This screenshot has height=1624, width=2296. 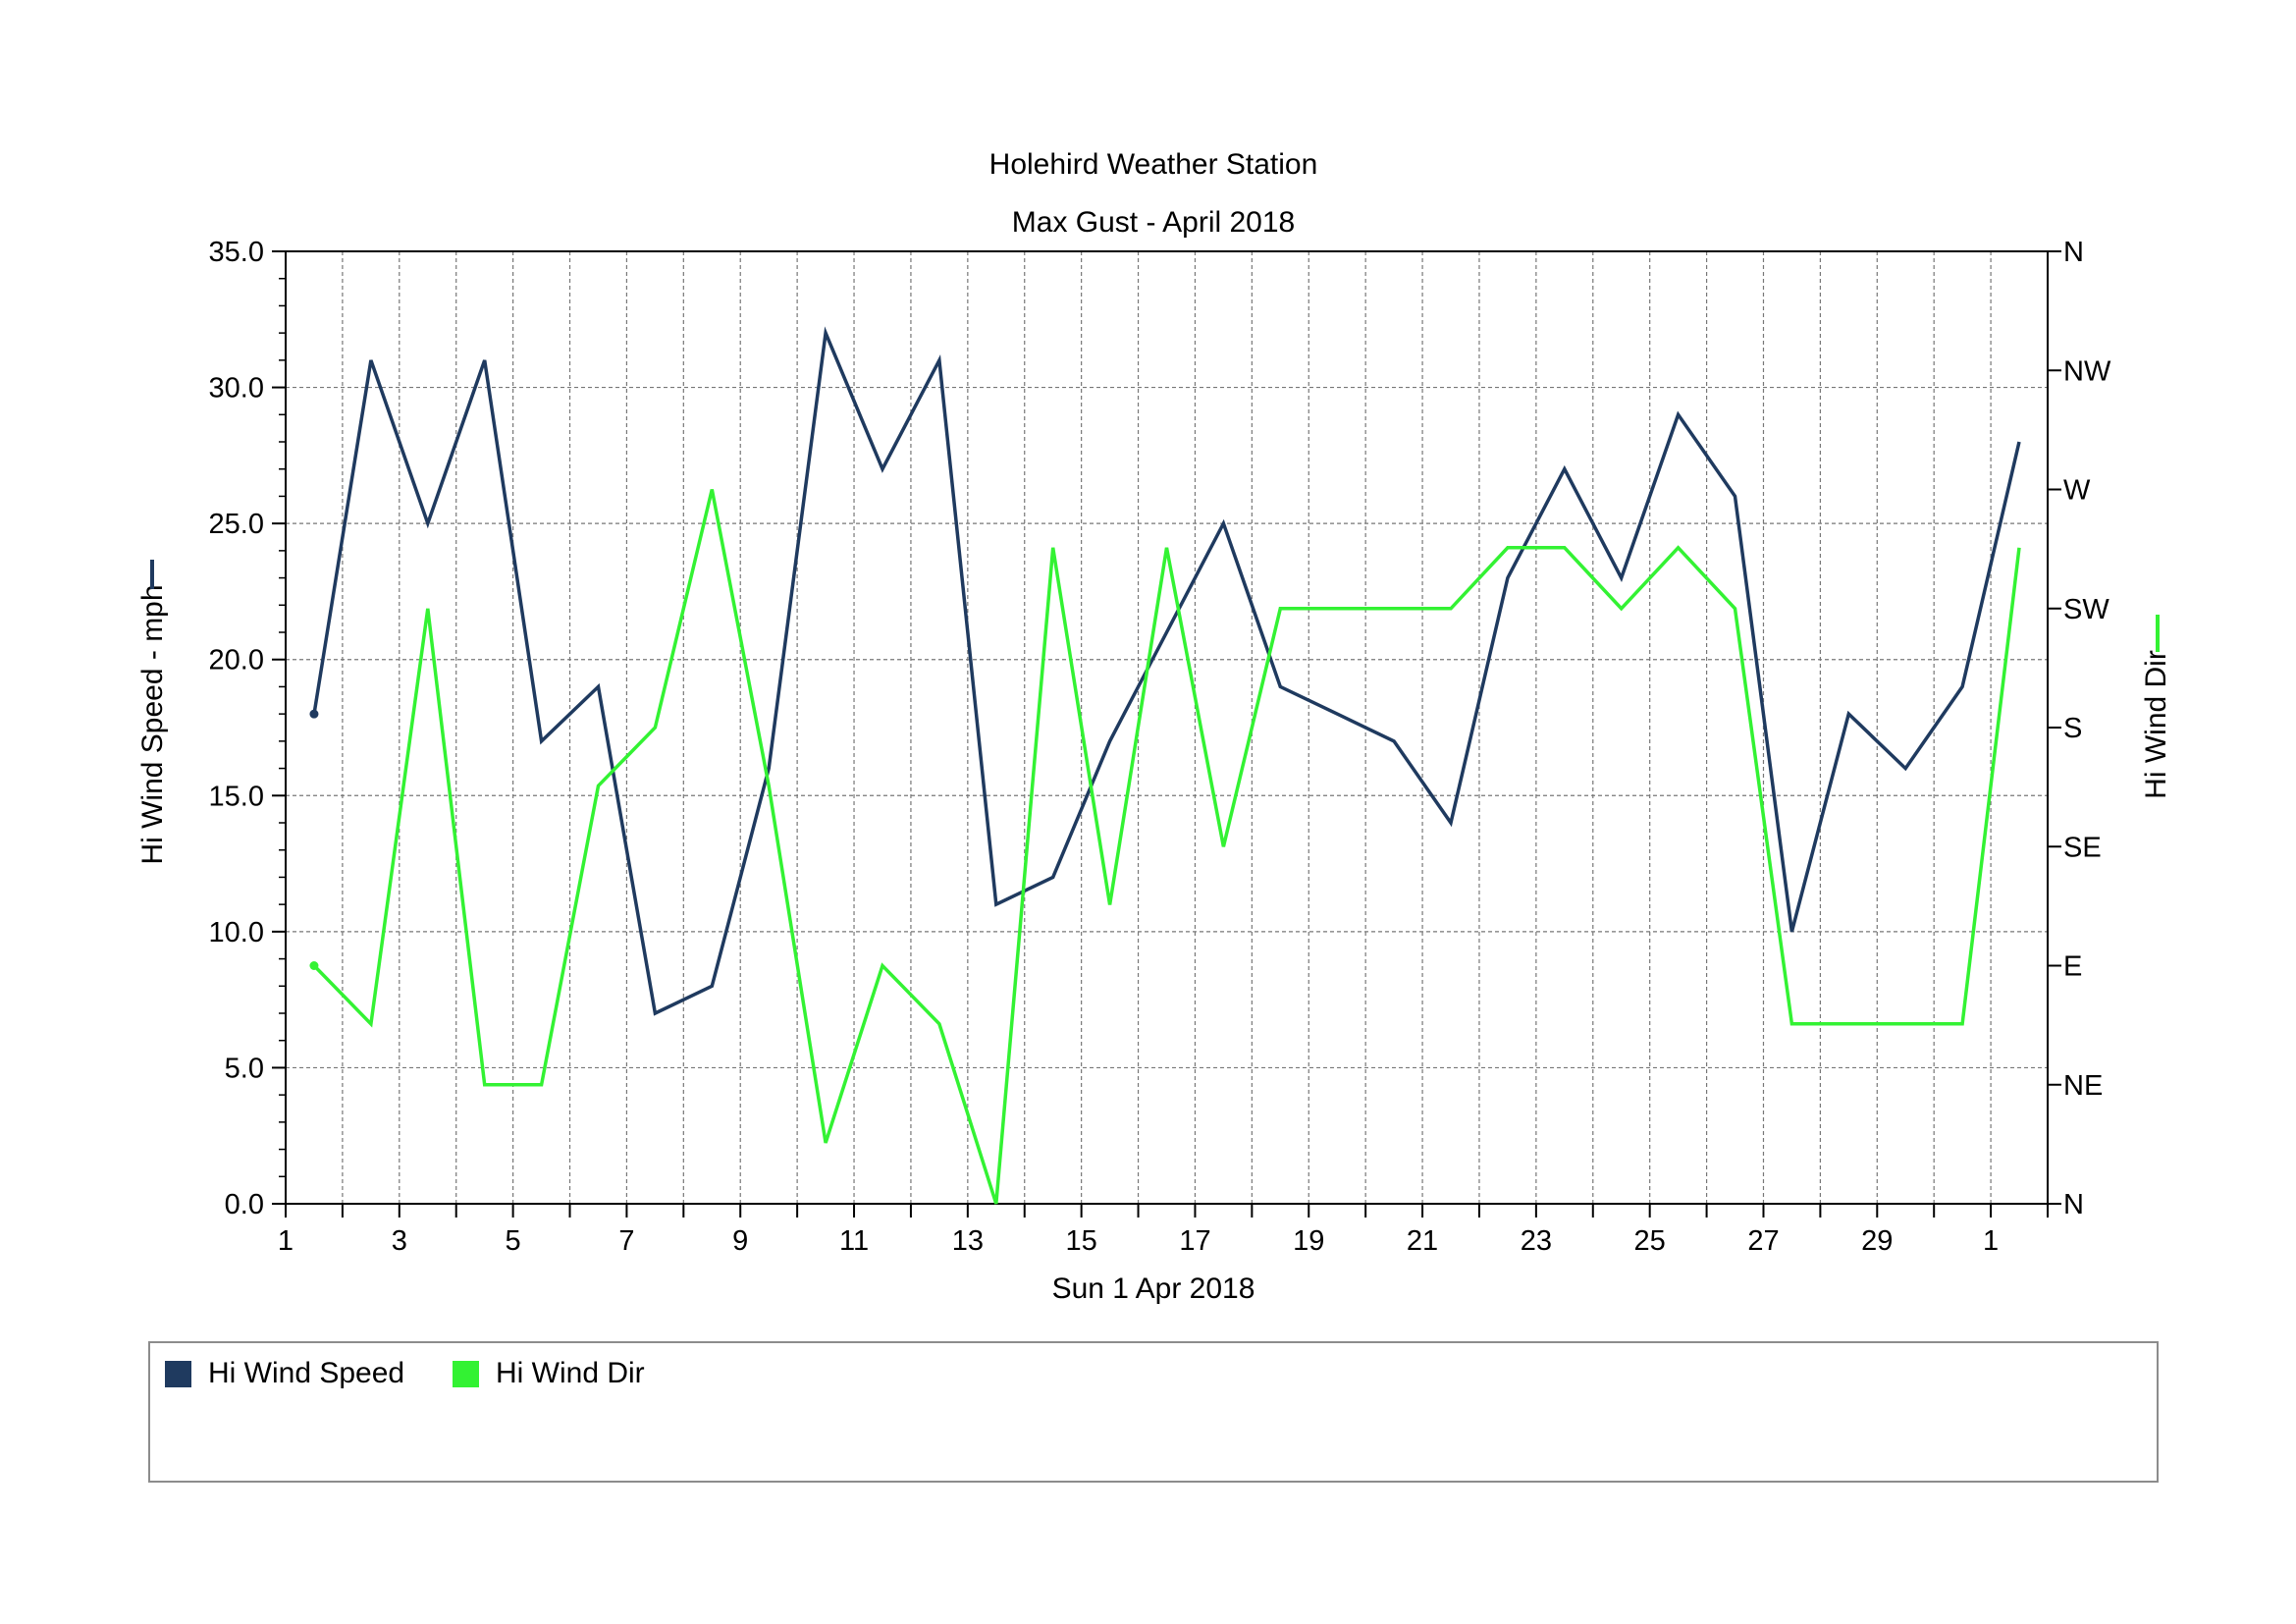 I want to click on legend-label-hi-wind-dir: Hi Wind Dir, so click(x=570, y=1373).